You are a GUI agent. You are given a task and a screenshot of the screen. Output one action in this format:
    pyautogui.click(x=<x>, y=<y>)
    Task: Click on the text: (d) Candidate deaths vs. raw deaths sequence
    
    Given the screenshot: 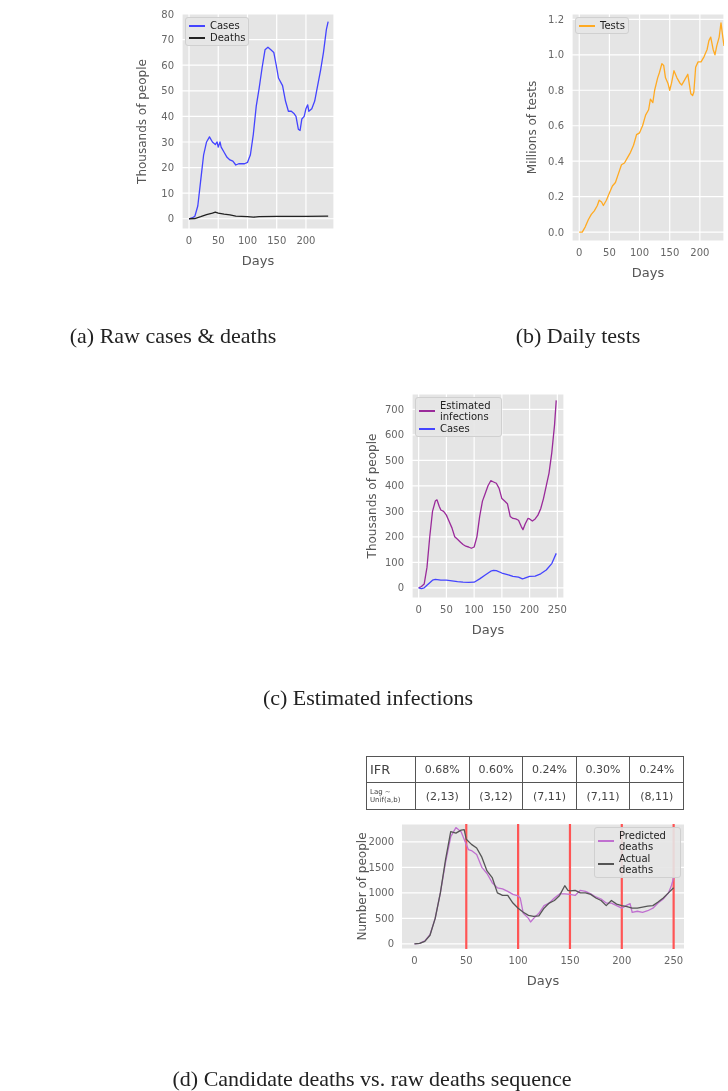 What is the action you would take?
    pyautogui.click(x=372, y=1078)
    